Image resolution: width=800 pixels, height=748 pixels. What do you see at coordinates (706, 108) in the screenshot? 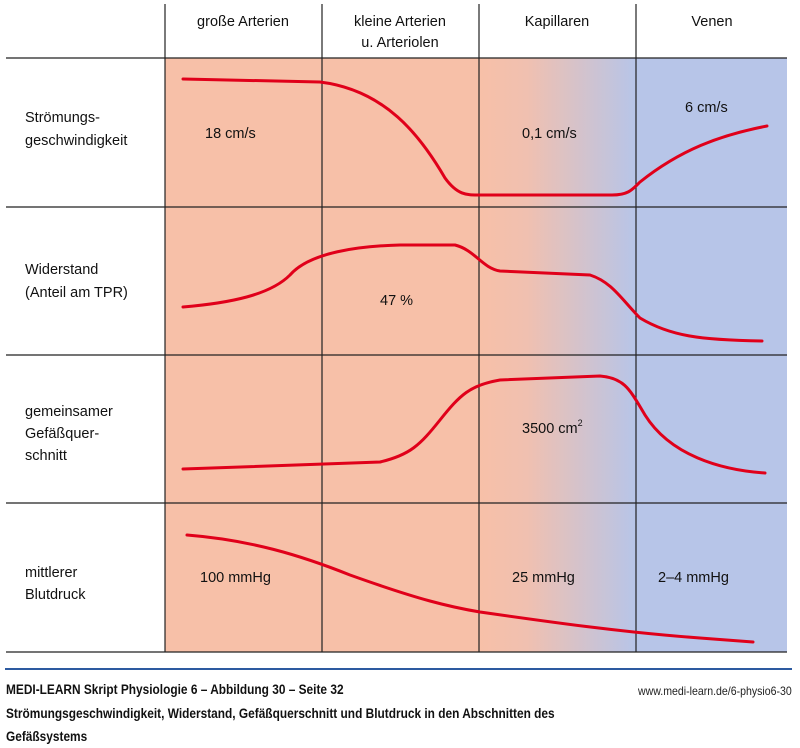
I see `value-velocity-veins: 6 cm/s` at bounding box center [706, 108].